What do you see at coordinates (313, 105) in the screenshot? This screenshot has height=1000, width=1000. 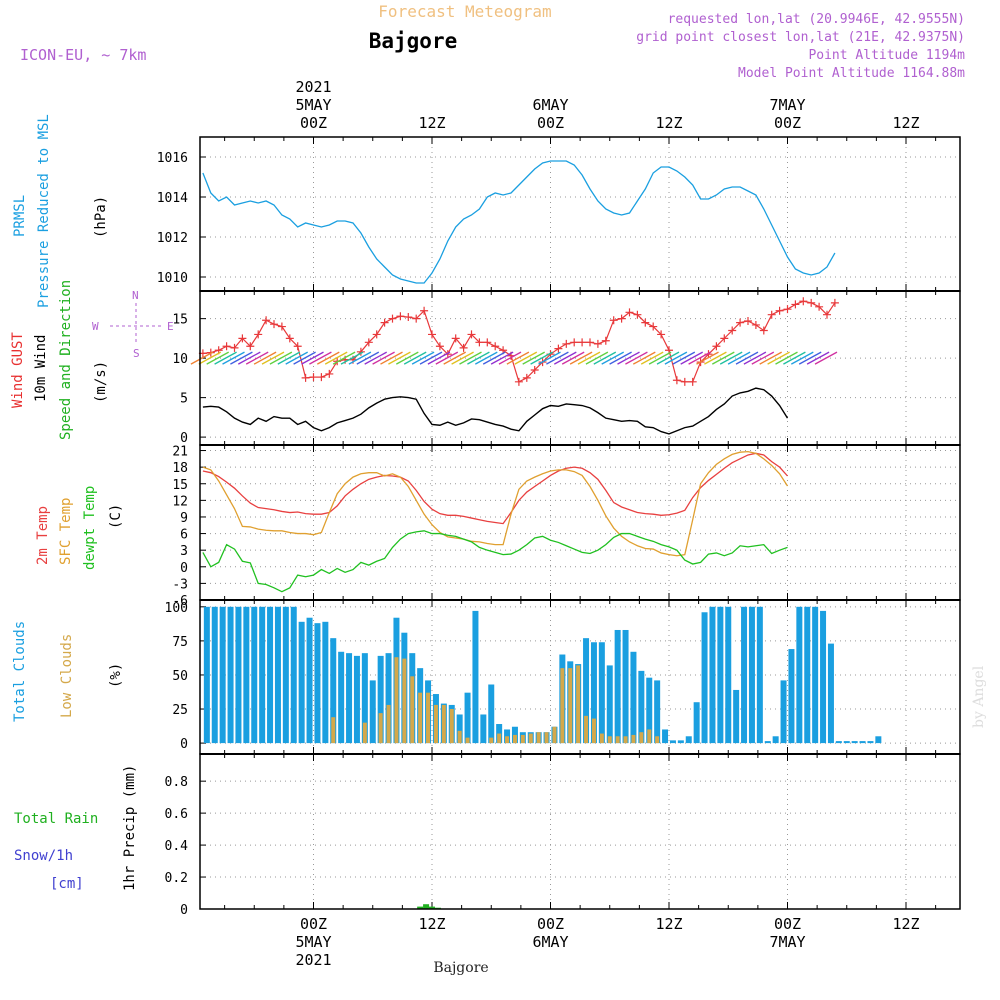 I see `top-time-label: 5MAY` at bounding box center [313, 105].